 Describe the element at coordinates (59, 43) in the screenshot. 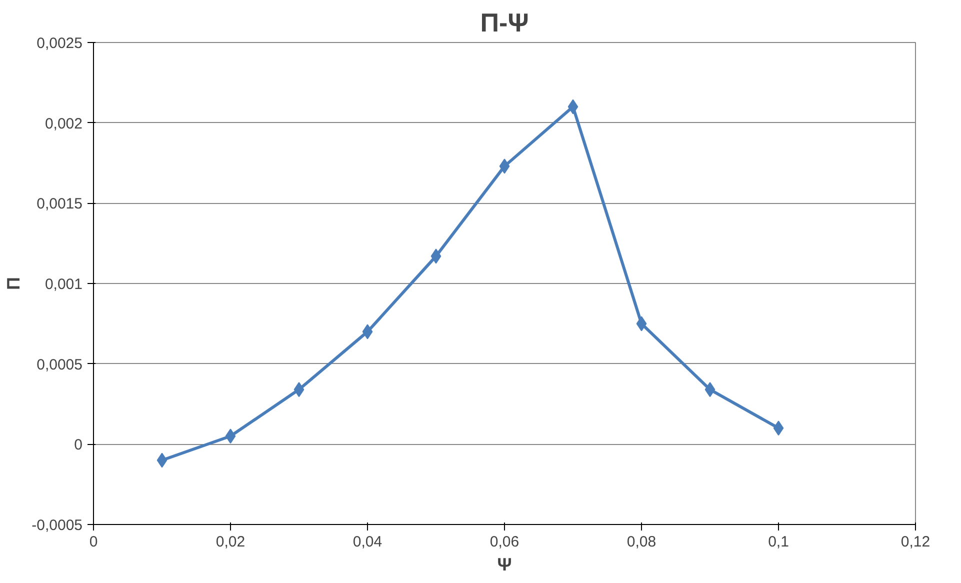

I see `y-tick-label: 0,0025` at that location.